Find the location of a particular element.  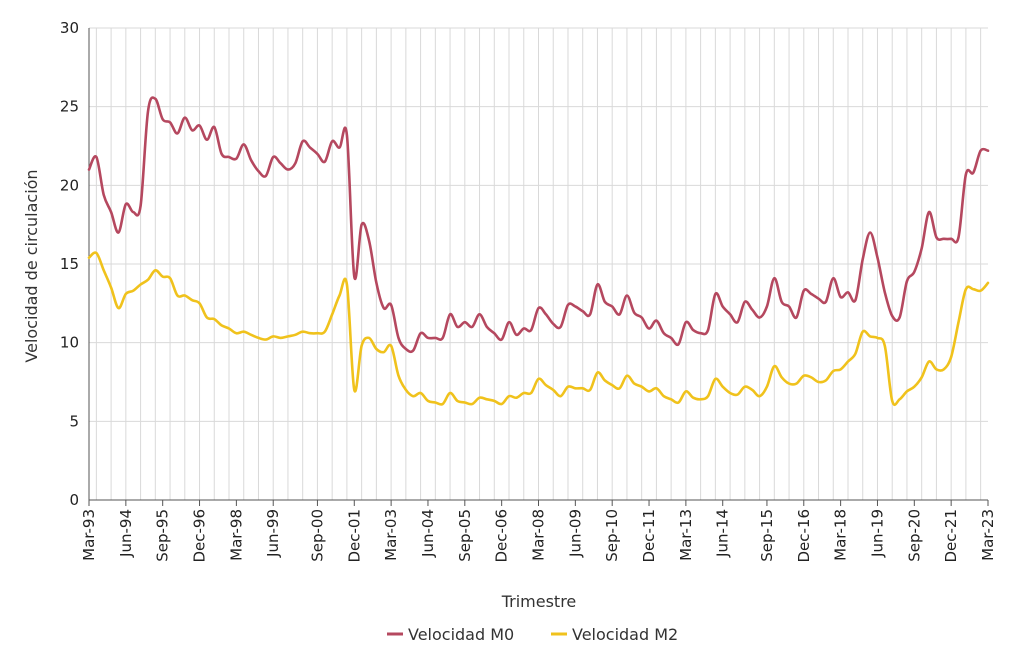

y-axis-title: Velocidad de circulación is located at coordinates (31, 265).